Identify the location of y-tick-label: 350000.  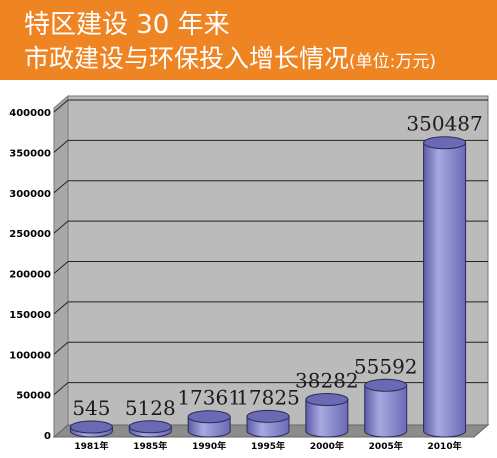
(30, 153).